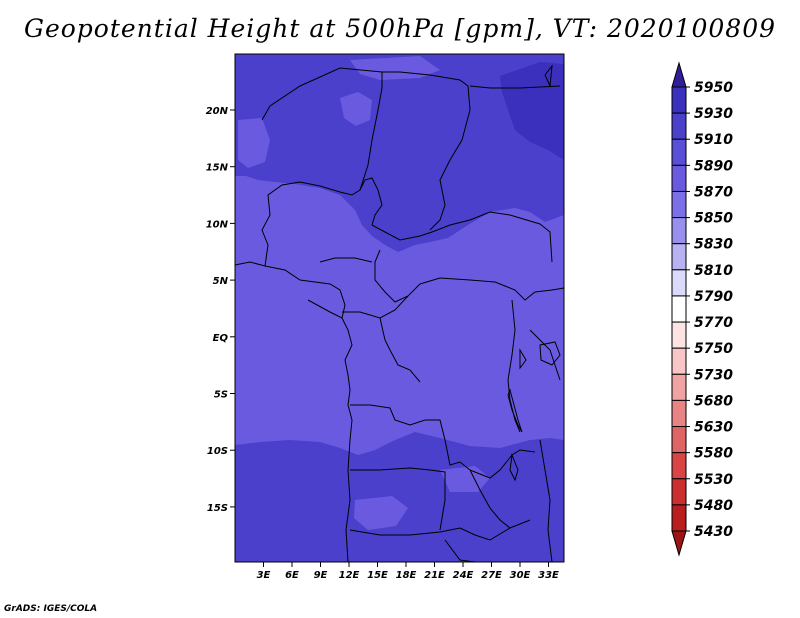 The width and height of the screenshot is (800, 618). Describe the element at coordinates (292, 575) in the screenshot. I see `x-tick-label: 6E` at that location.